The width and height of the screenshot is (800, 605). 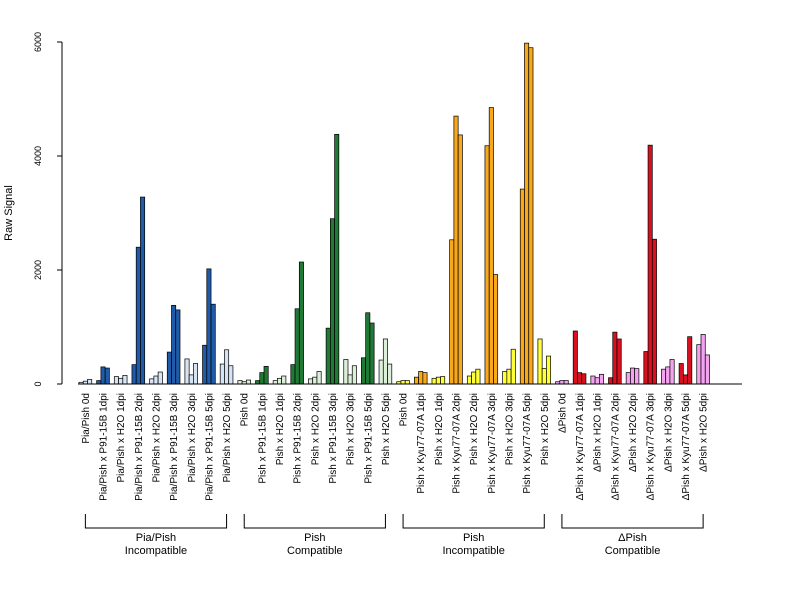 I want to click on x-tick-label: ΔPish x Kyu77-07A 3dpi, so click(x=651, y=446).